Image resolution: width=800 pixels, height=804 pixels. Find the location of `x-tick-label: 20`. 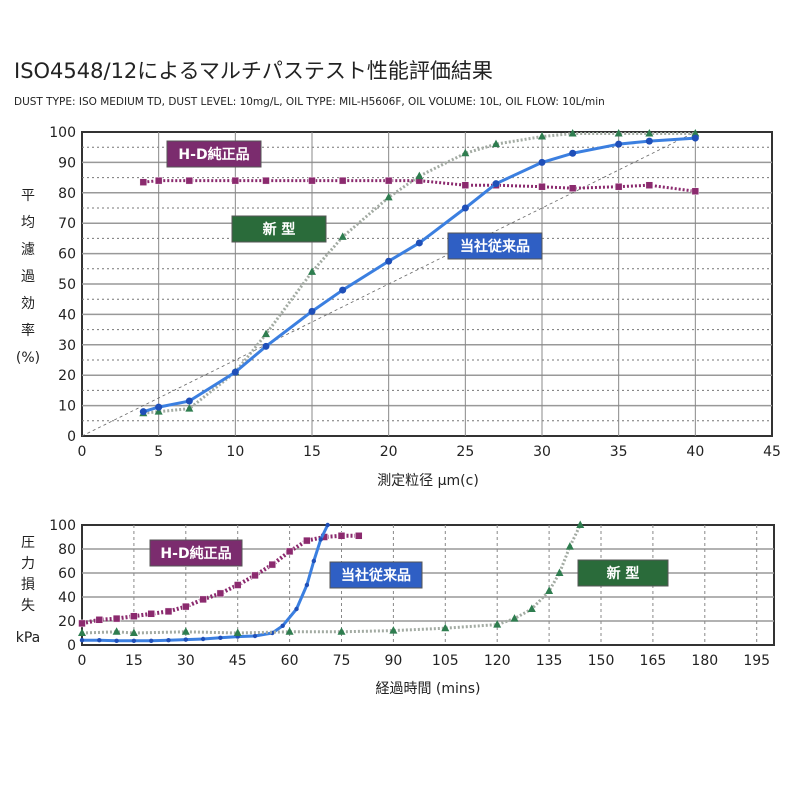

x-tick-label: 20 is located at coordinates (389, 452).